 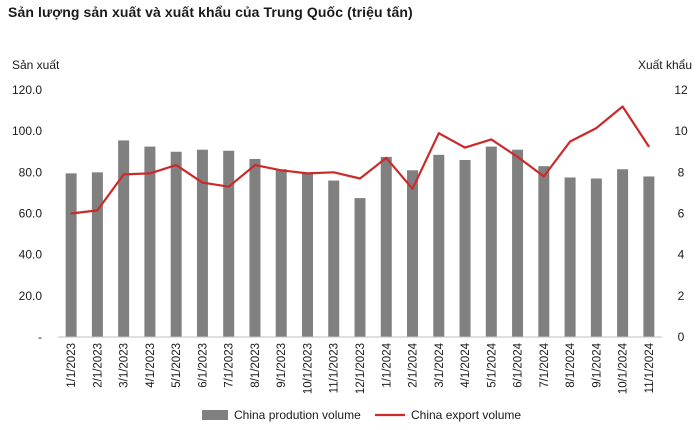 What do you see at coordinates (650, 367) in the screenshot?
I see `x-tick-label: 11/1/2024` at bounding box center [650, 367].